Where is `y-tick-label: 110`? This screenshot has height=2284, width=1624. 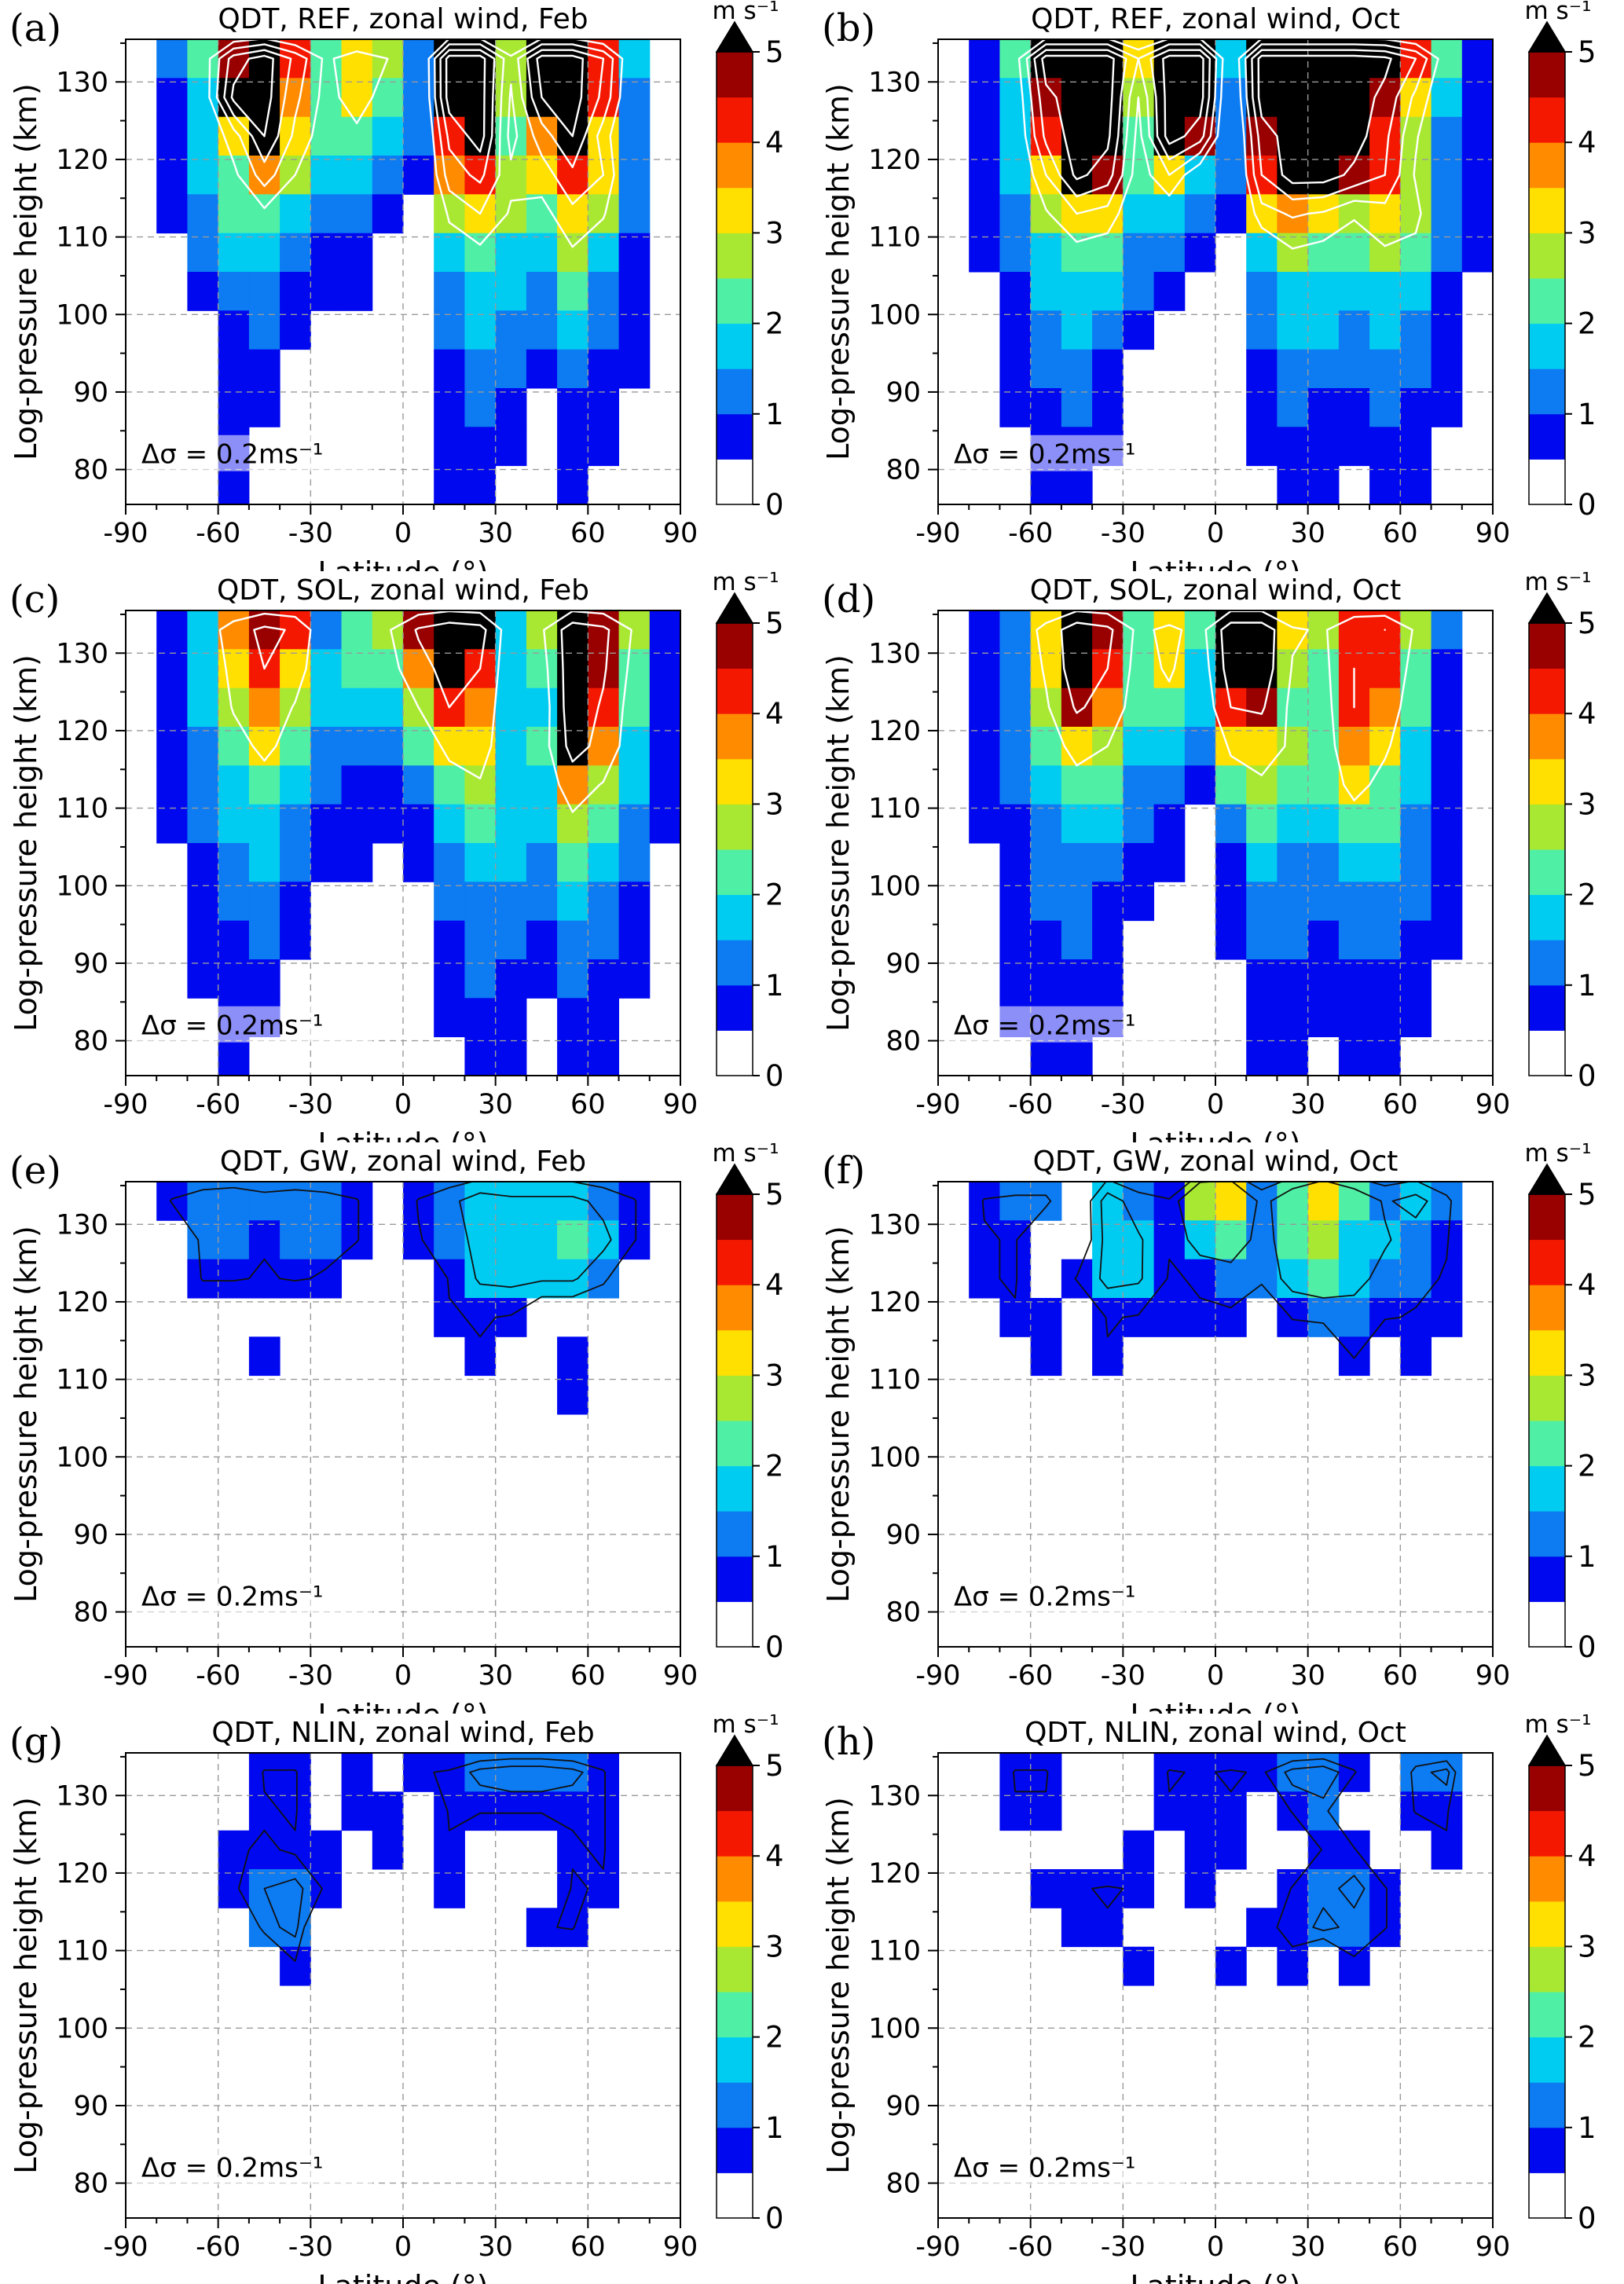 y-tick-label: 110 is located at coordinates (82, 1381).